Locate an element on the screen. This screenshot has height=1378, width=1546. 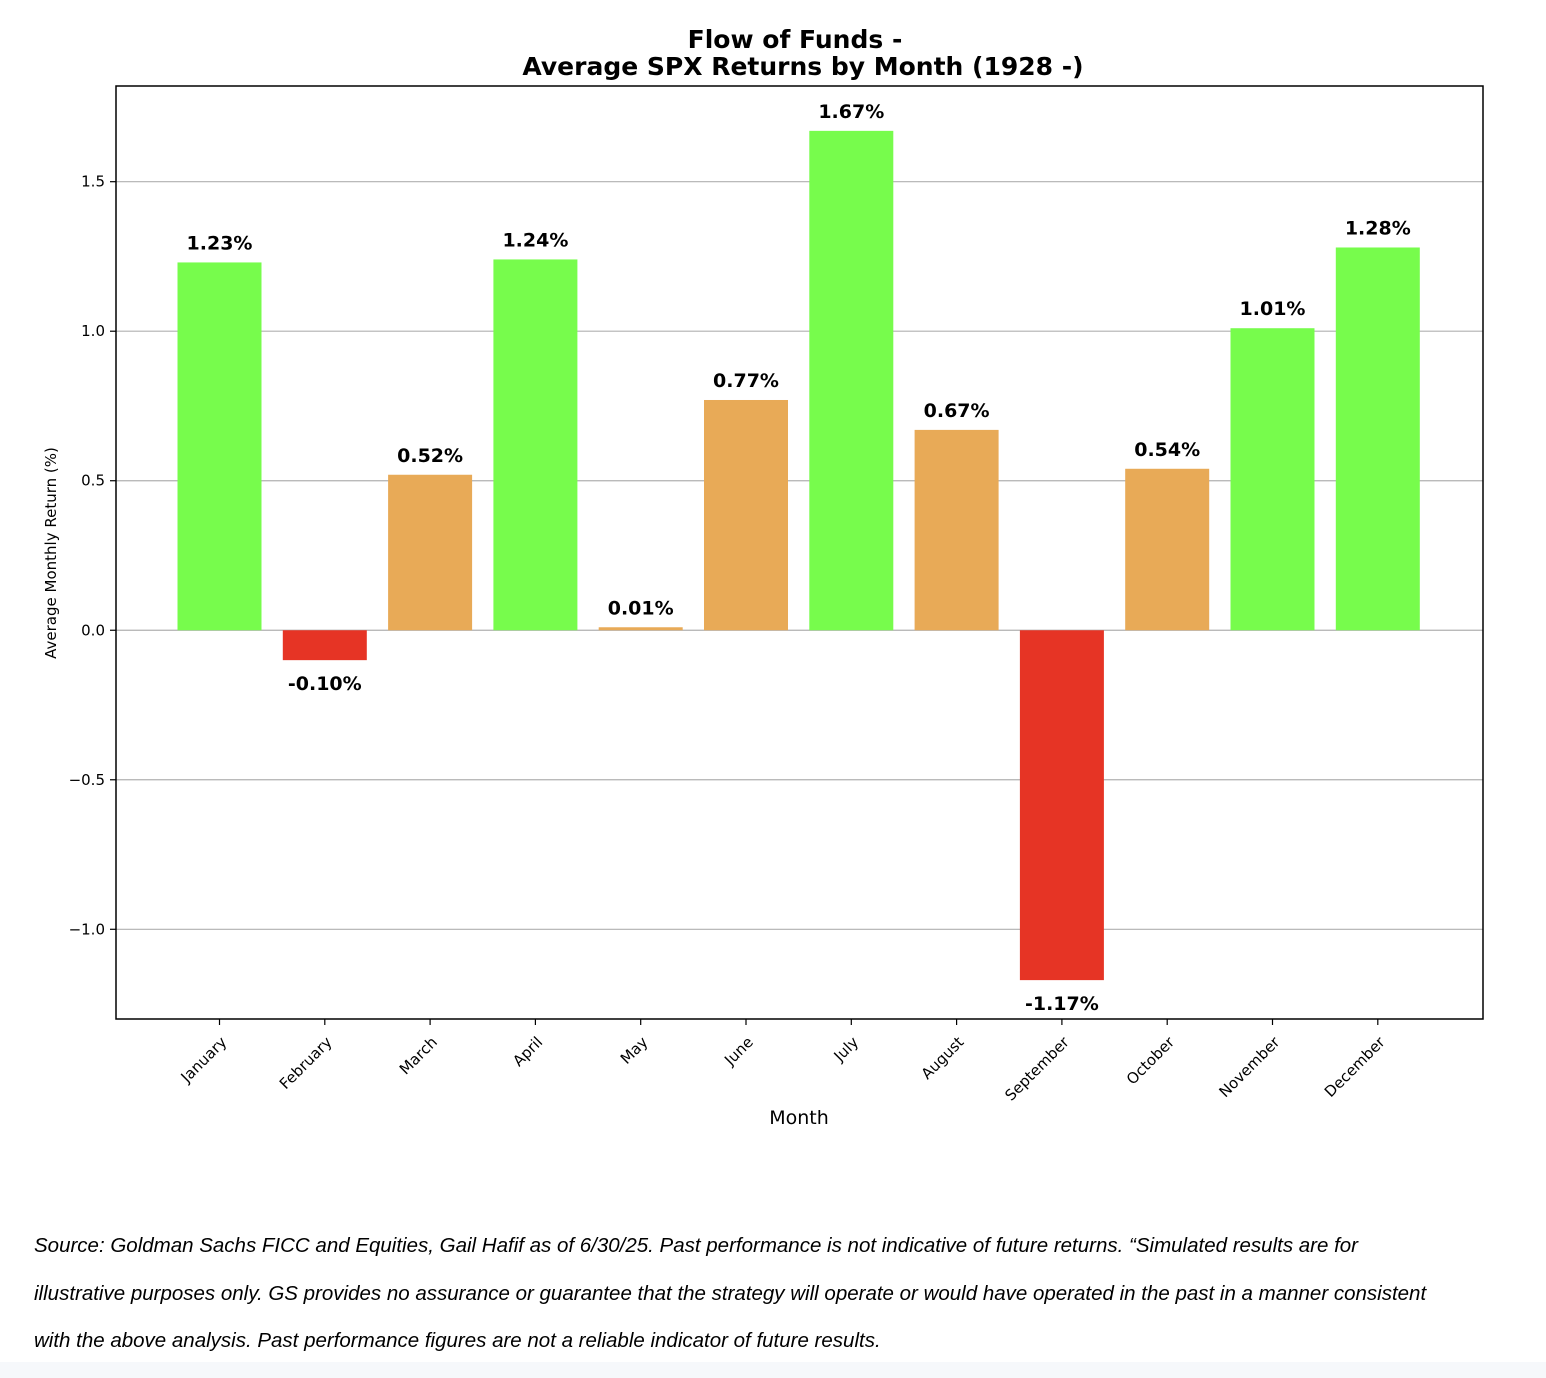
bar-november is located at coordinates (1272, 479).